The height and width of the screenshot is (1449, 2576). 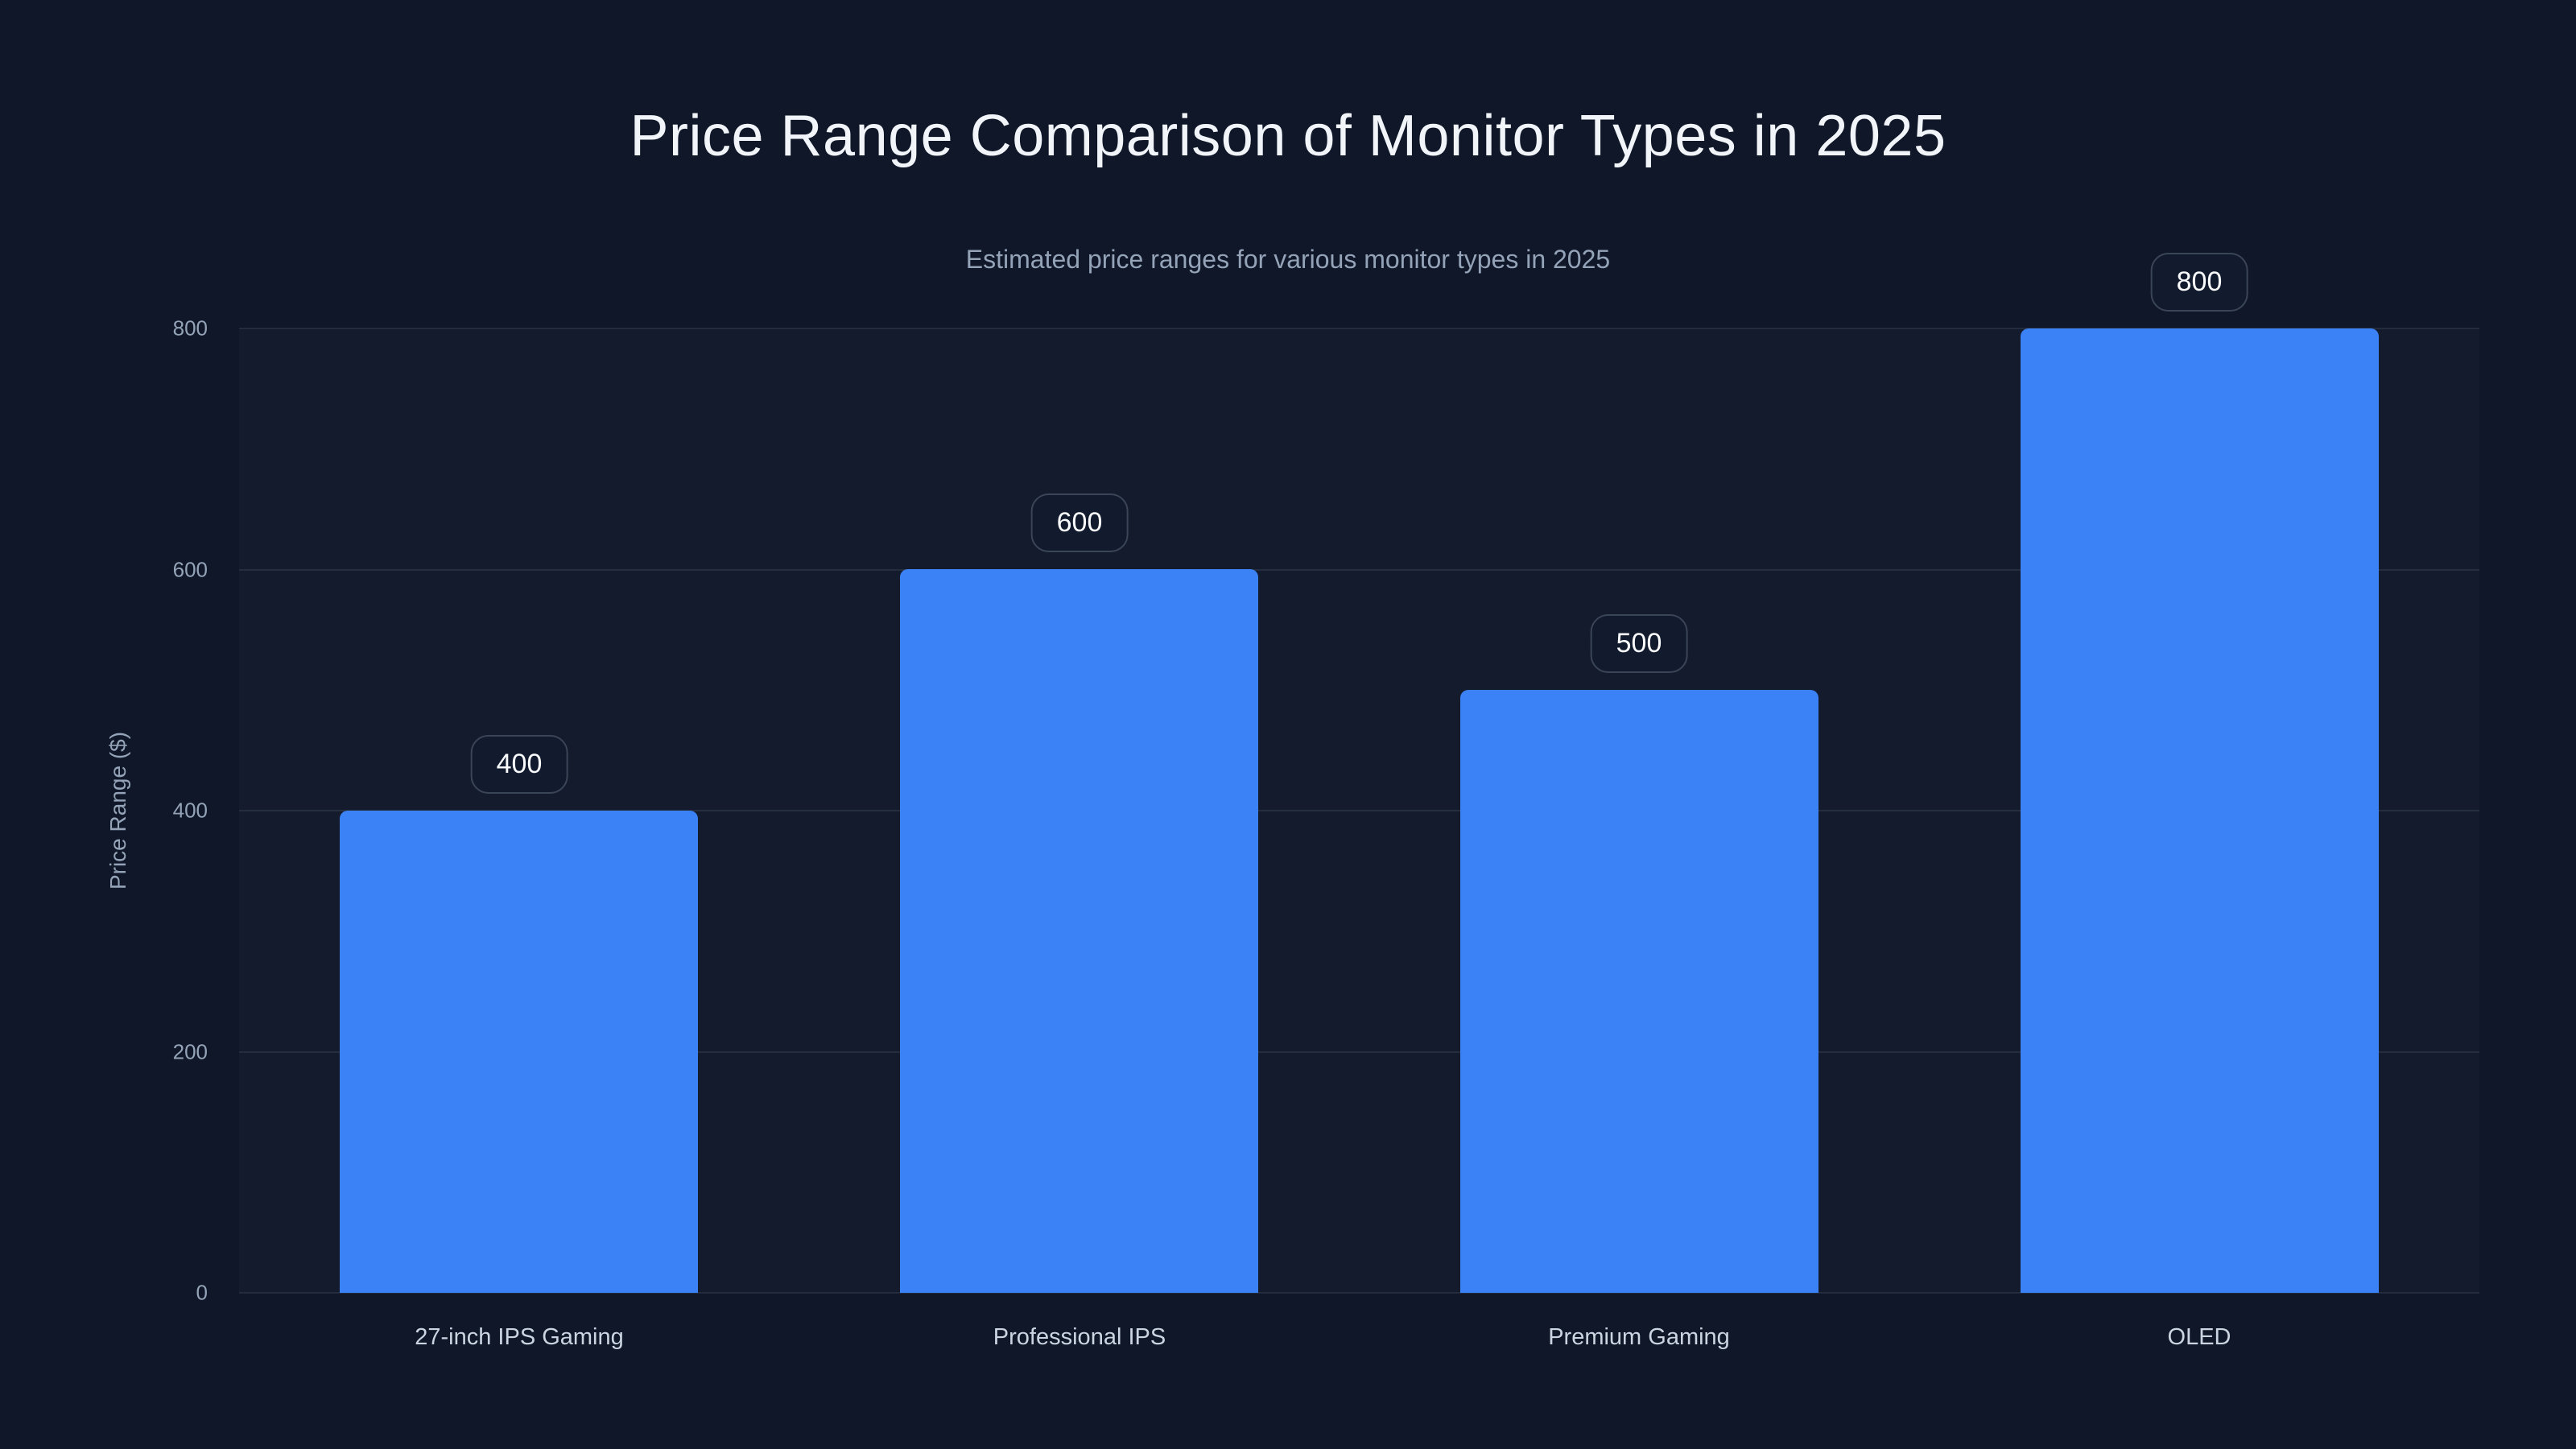 I want to click on value-badge-2: 500, so click(x=1639, y=643).